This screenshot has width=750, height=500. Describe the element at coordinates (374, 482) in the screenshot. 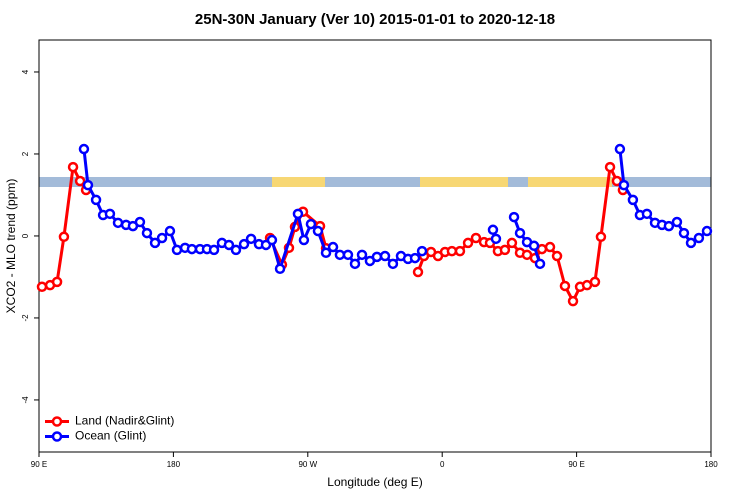

I see `x-axis-label: Longitude (deg E)` at that location.